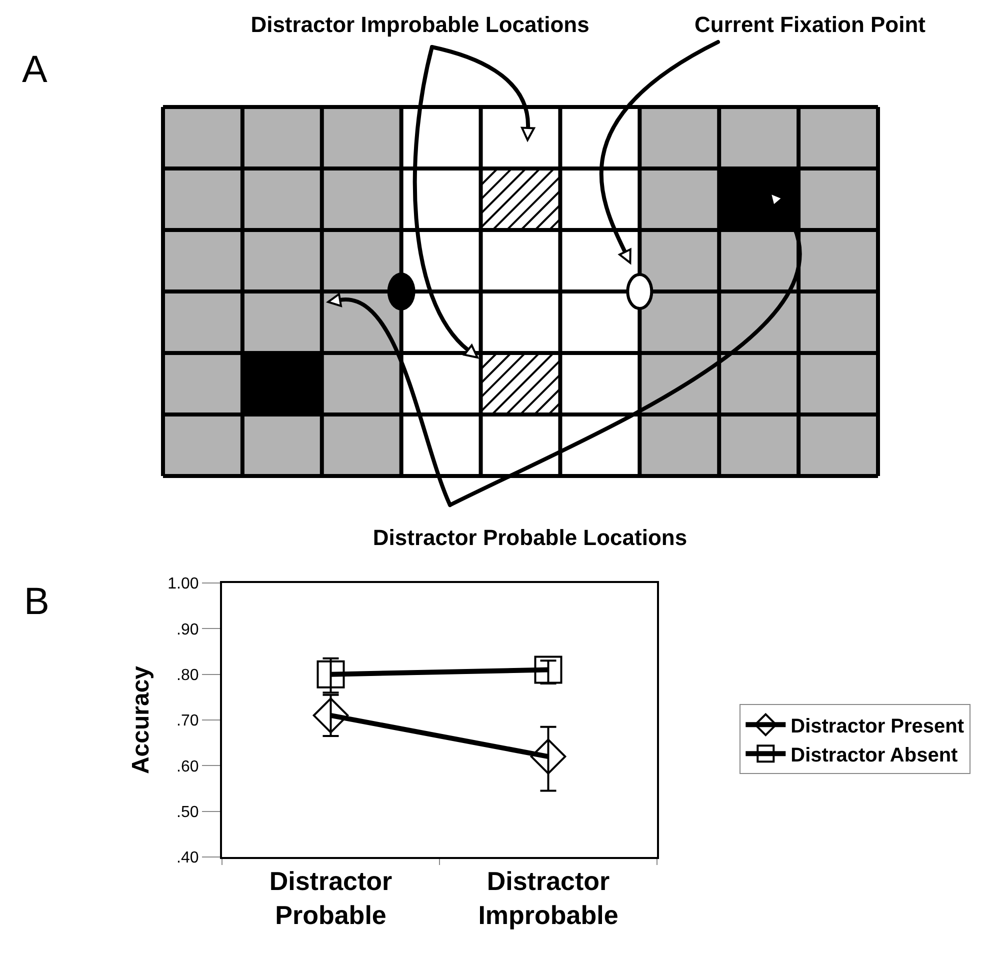 The image size is (998, 960). Describe the element at coordinates (330, 898) in the screenshot. I see `x-tick-label: Distractor Probable` at that location.